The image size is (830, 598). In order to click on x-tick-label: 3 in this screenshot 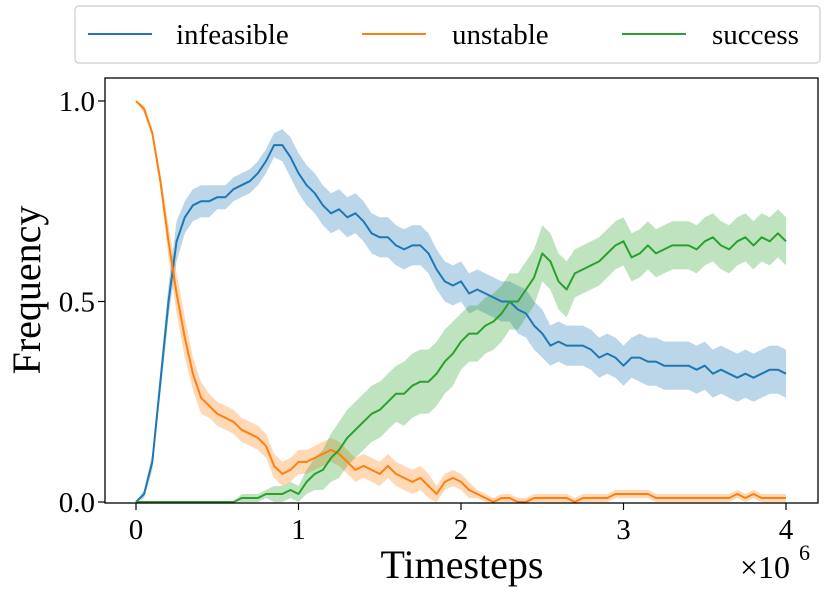, I will do `click(623, 530)`.